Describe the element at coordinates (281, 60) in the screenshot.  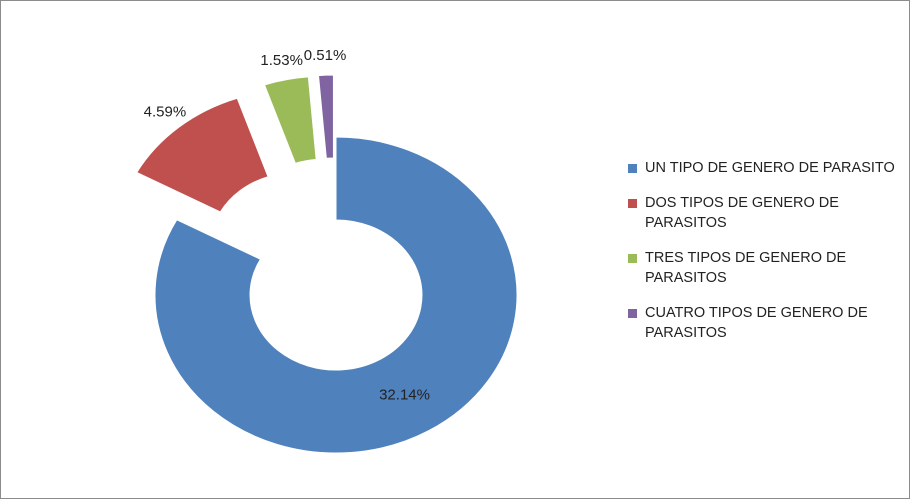
I see `value-label: 1.53%` at that location.